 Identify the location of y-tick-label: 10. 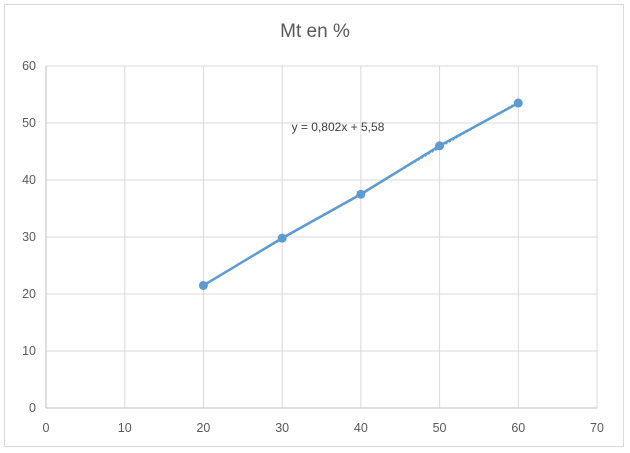
(29, 351).